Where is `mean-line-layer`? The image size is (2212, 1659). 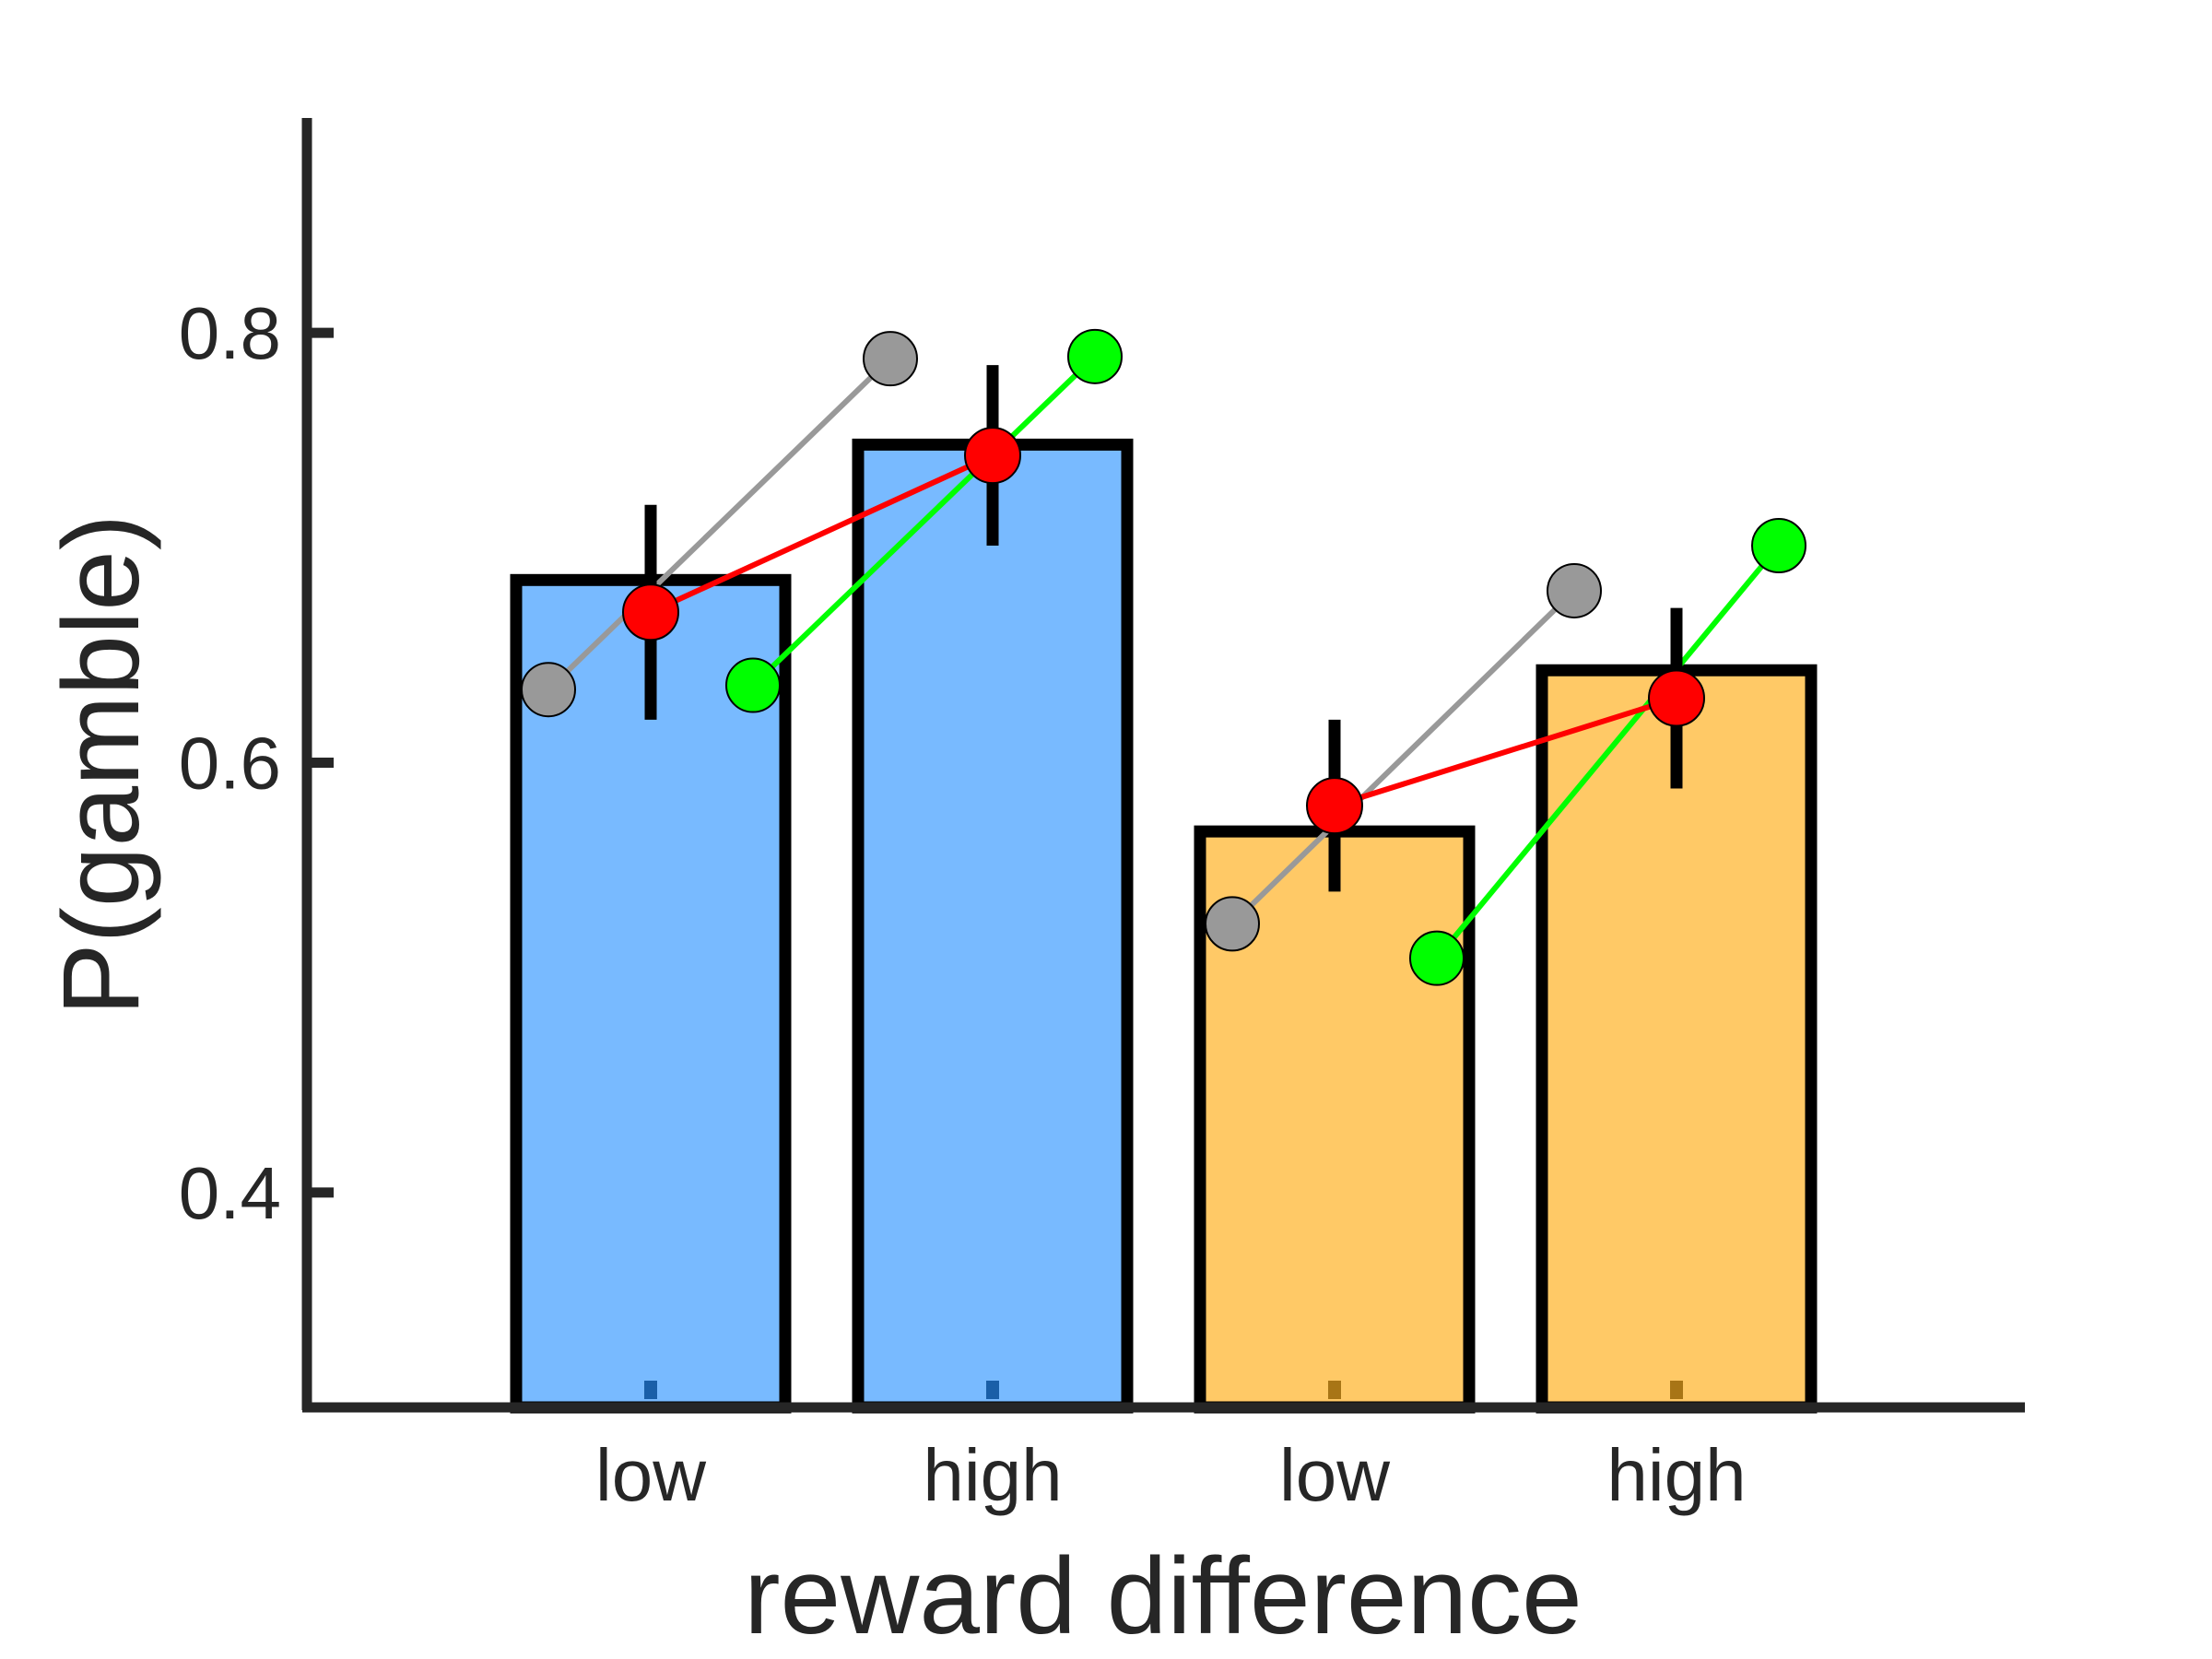 mean-line-layer is located at coordinates (1163, 631).